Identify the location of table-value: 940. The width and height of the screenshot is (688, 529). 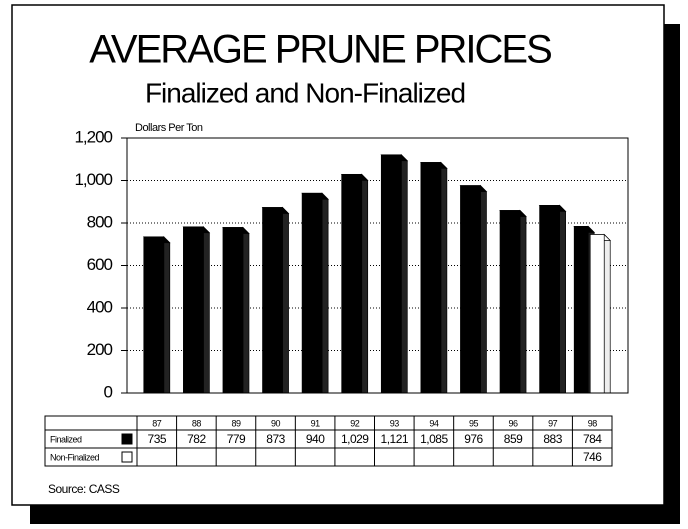
(315, 439).